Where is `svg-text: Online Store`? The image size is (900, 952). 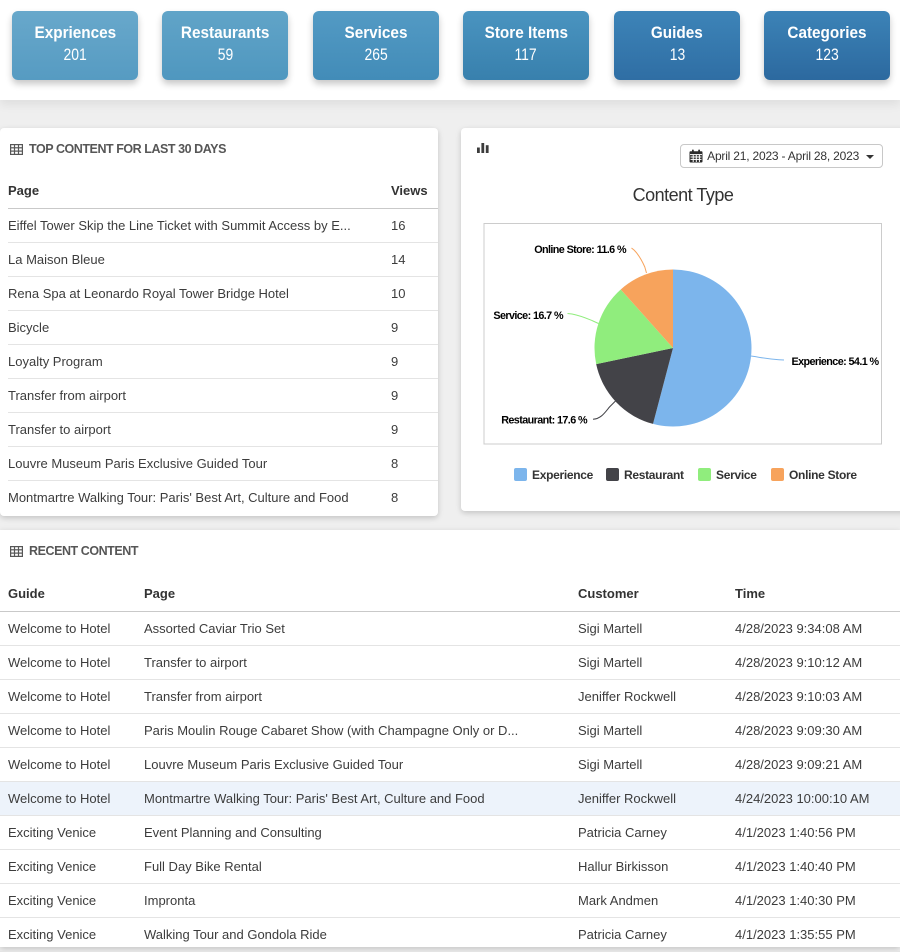
svg-text: Online Store is located at coordinates (823, 475).